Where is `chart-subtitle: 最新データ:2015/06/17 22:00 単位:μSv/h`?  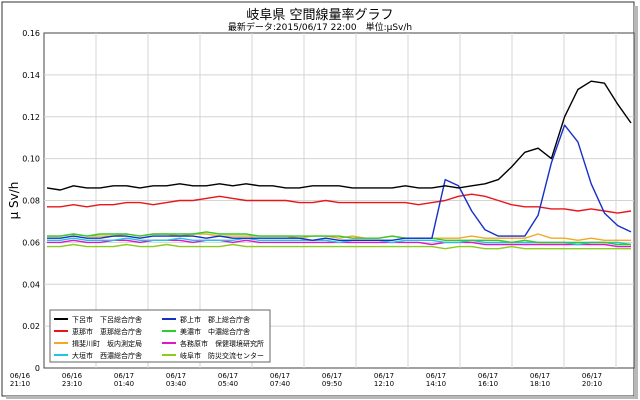 chart-subtitle: 最新データ:2015/06/17 22:00 単位:μSv/h is located at coordinates (320, 28).